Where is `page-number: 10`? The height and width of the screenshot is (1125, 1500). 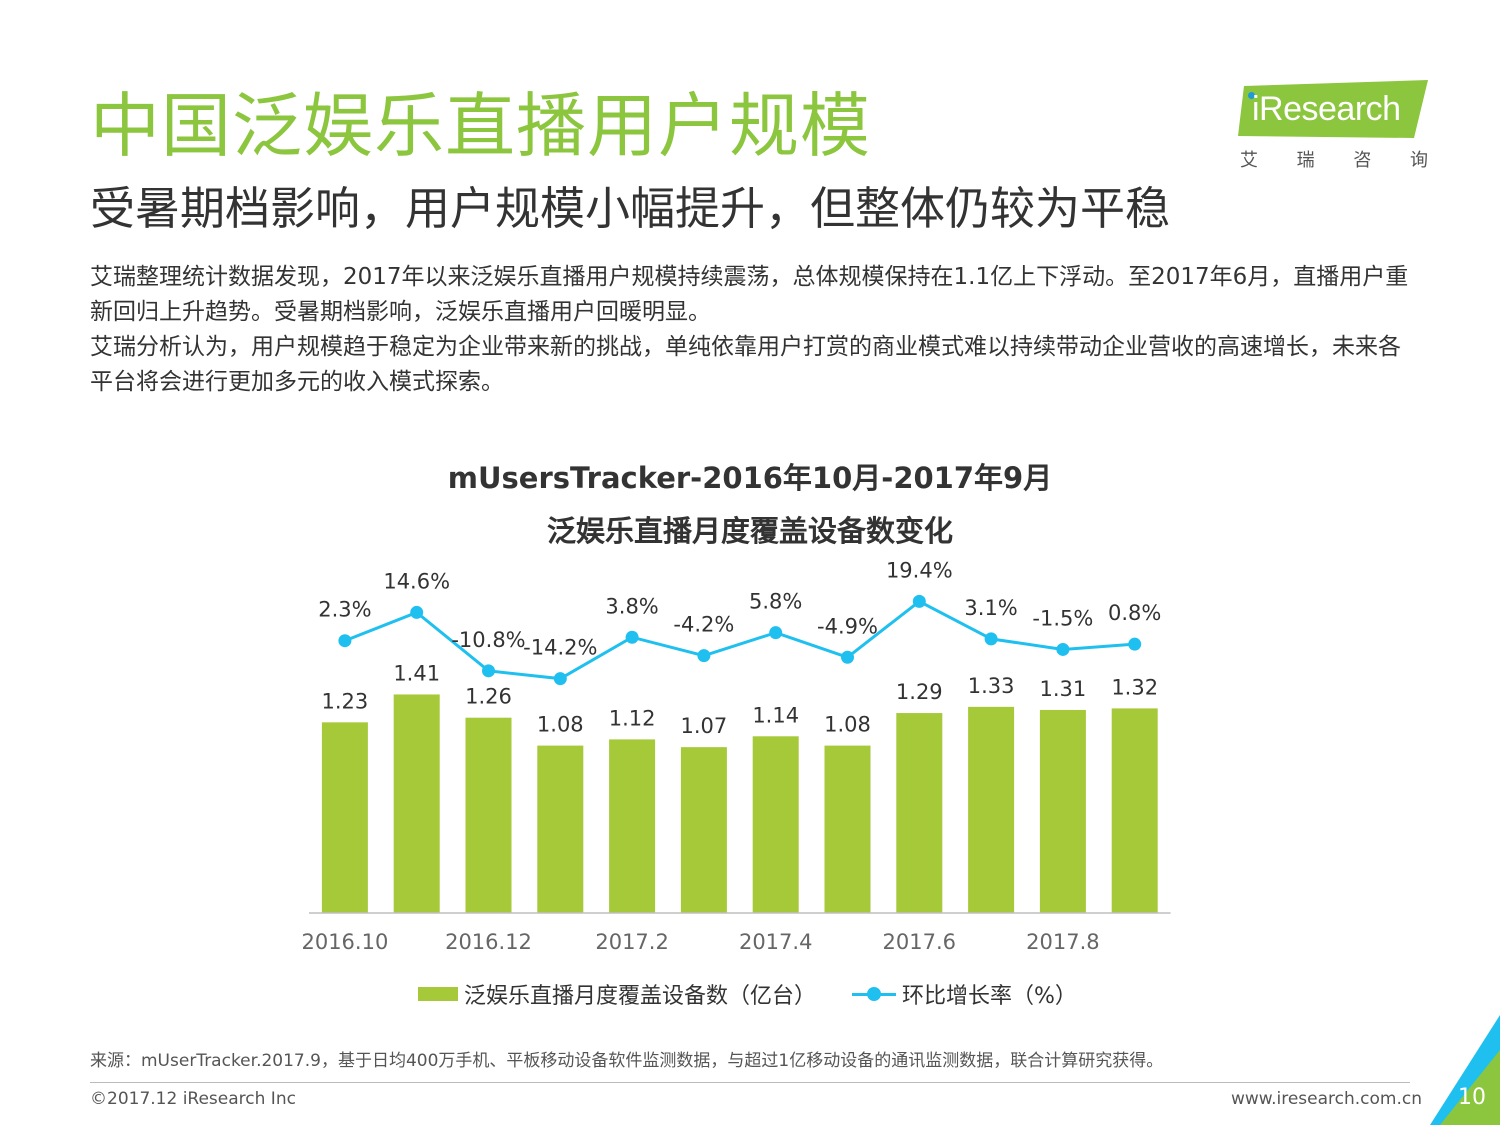
page-number: 10 is located at coordinates (1472, 1097).